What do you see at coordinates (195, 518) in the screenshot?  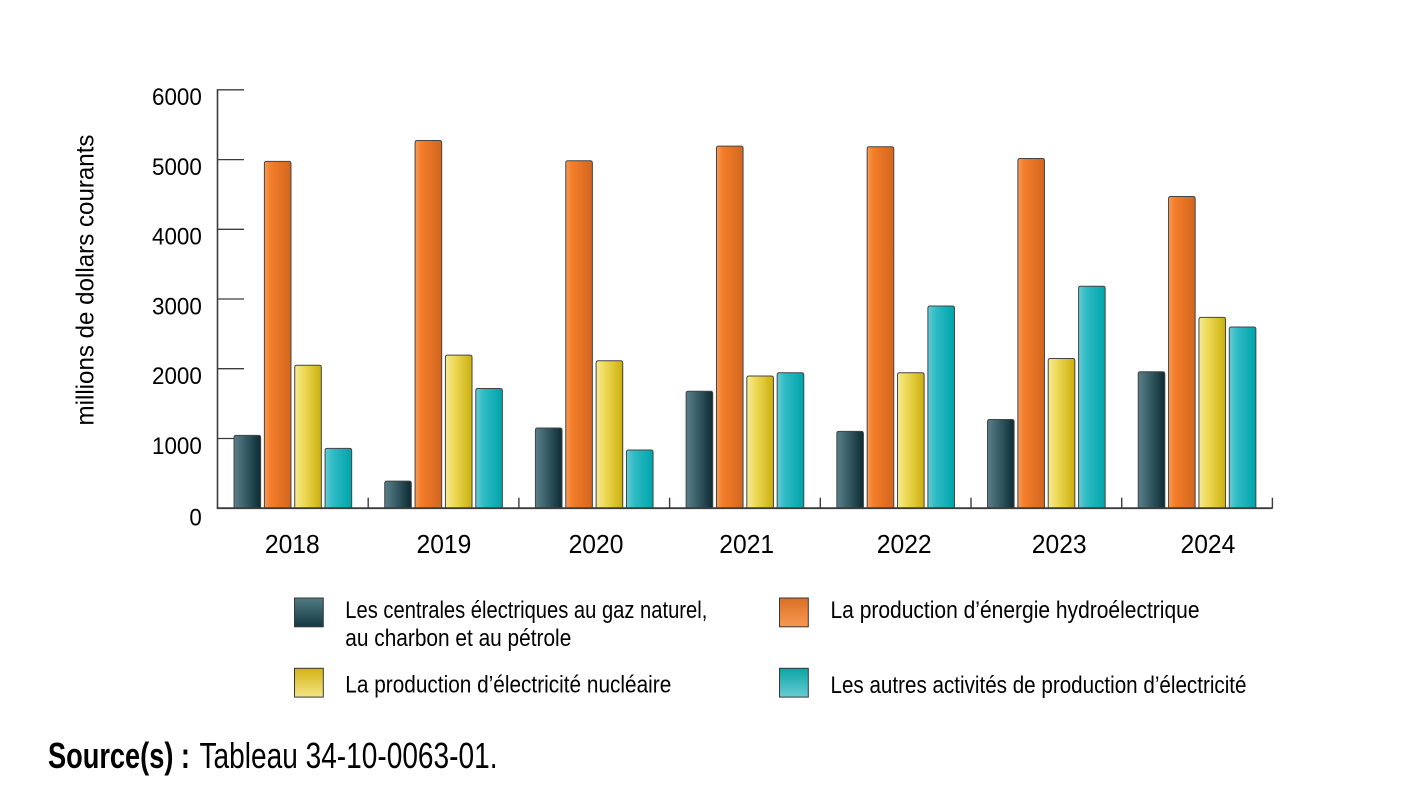 I see `svg-text: 0` at bounding box center [195, 518].